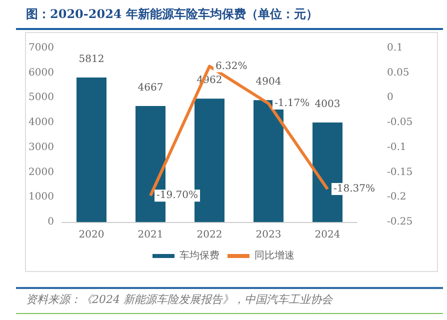  What do you see at coordinates (274, 256) in the screenshot?
I see `legend-label: 同比增速` at bounding box center [274, 256].